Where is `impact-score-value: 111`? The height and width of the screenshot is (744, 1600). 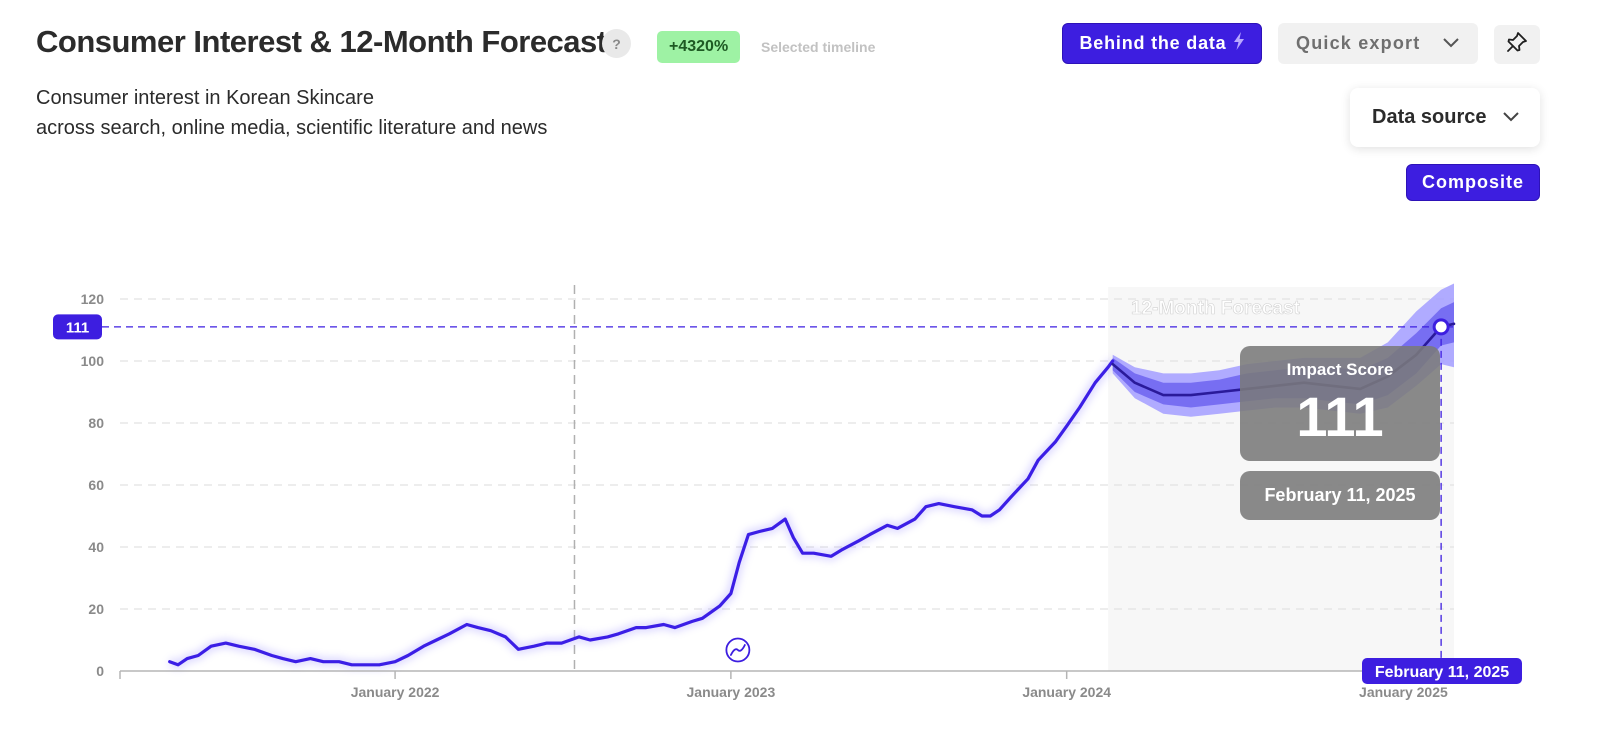
impact-score-value: 111 is located at coordinates (1339, 416).